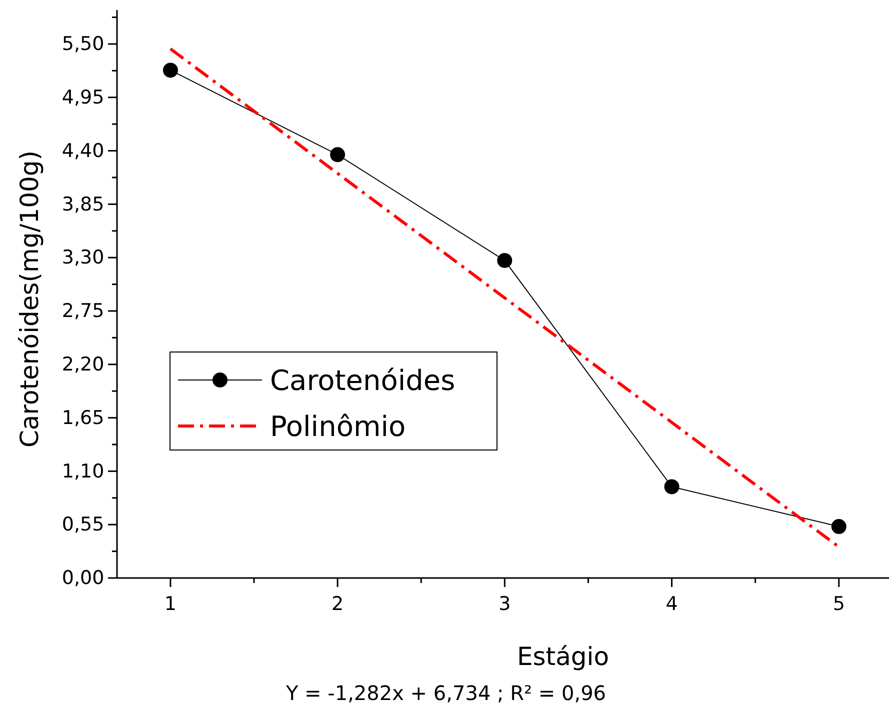  What do you see at coordinates (563, 656) in the screenshot?
I see `x-axis-title: Estágio` at bounding box center [563, 656].